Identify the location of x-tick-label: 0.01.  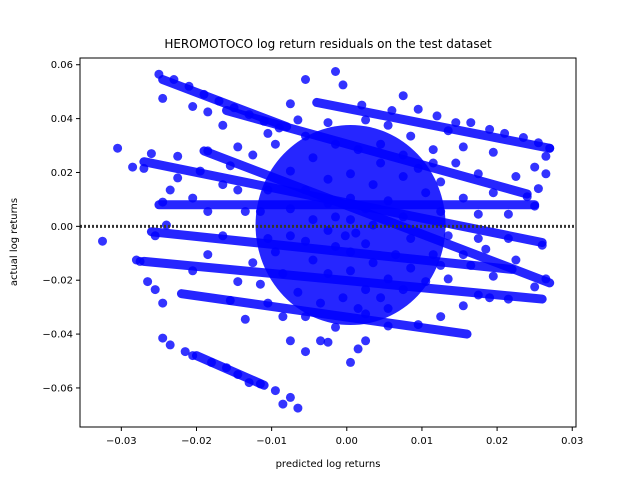
(422, 441).